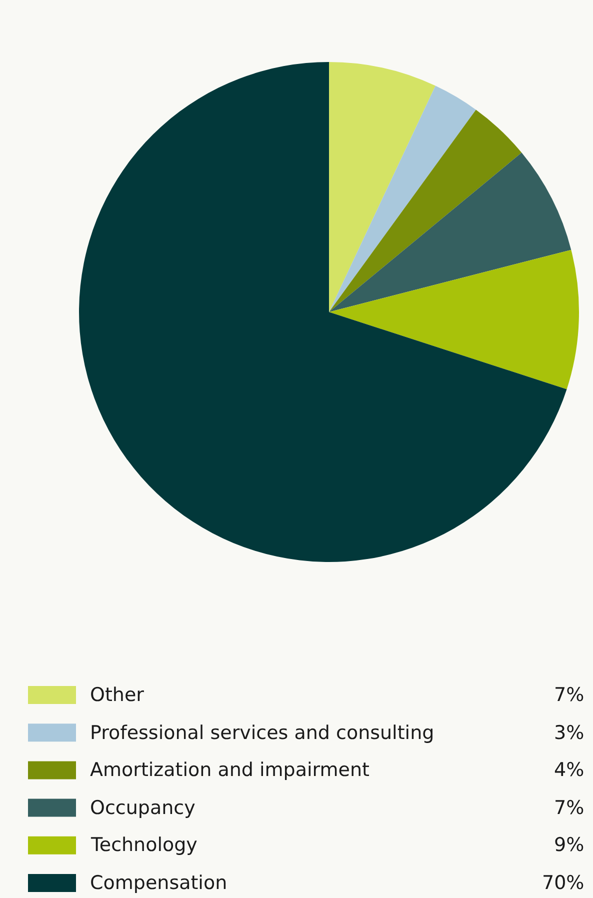 This screenshot has width=593, height=898. Describe the element at coordinates (230, 770) in the screenshot. I see `legend-label: Amortization and impairment` at that location.